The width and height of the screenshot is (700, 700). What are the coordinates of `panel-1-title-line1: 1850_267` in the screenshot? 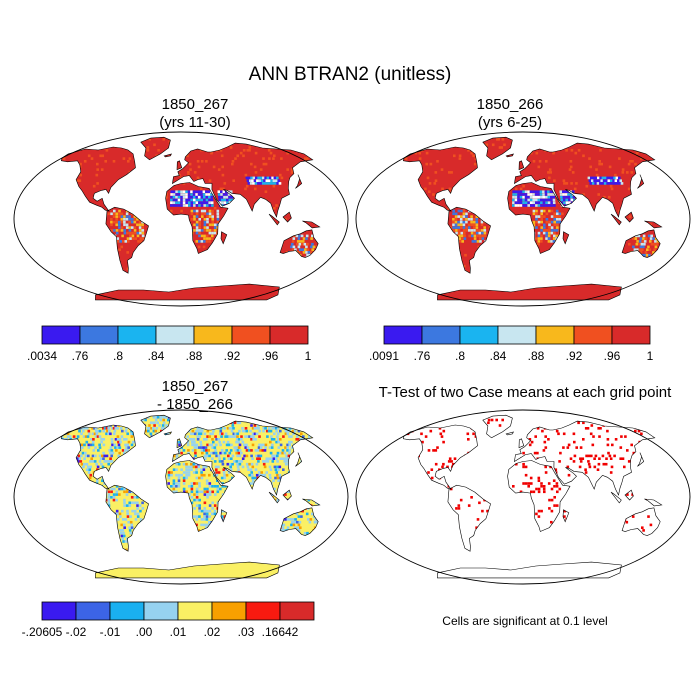 It's located at (195, 104).